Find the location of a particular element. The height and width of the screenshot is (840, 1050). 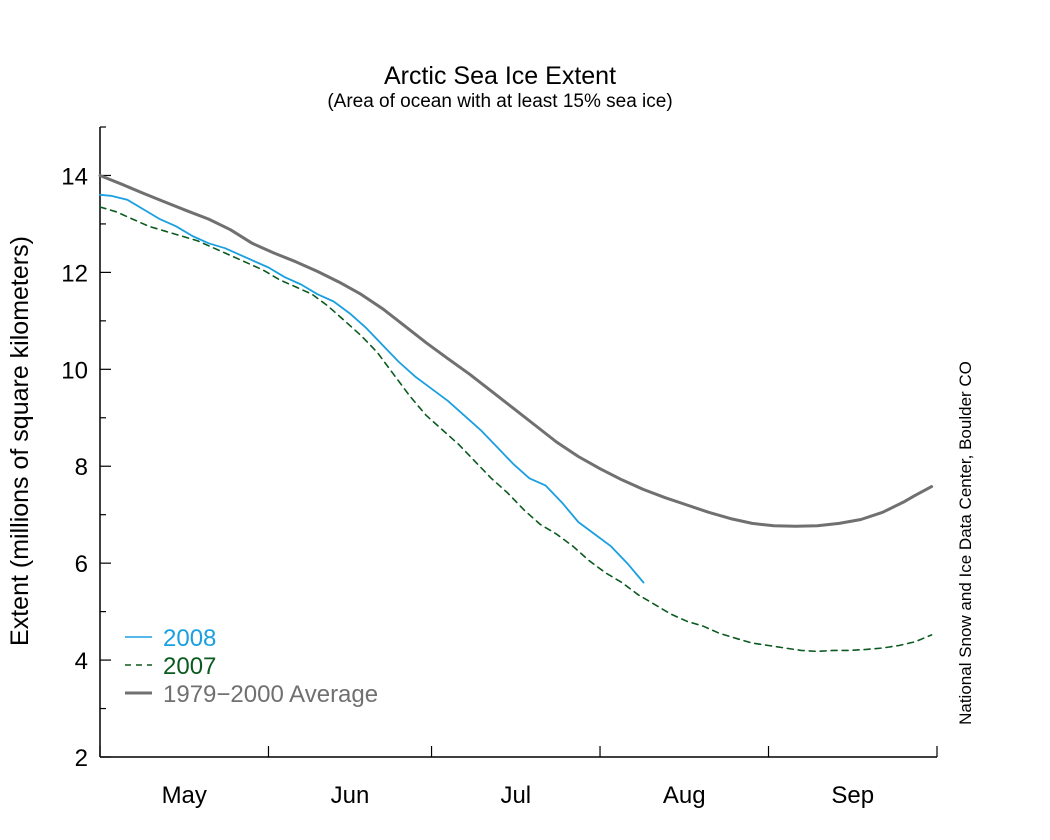

legend-label: 2007 is located at coordinates (189, 666).